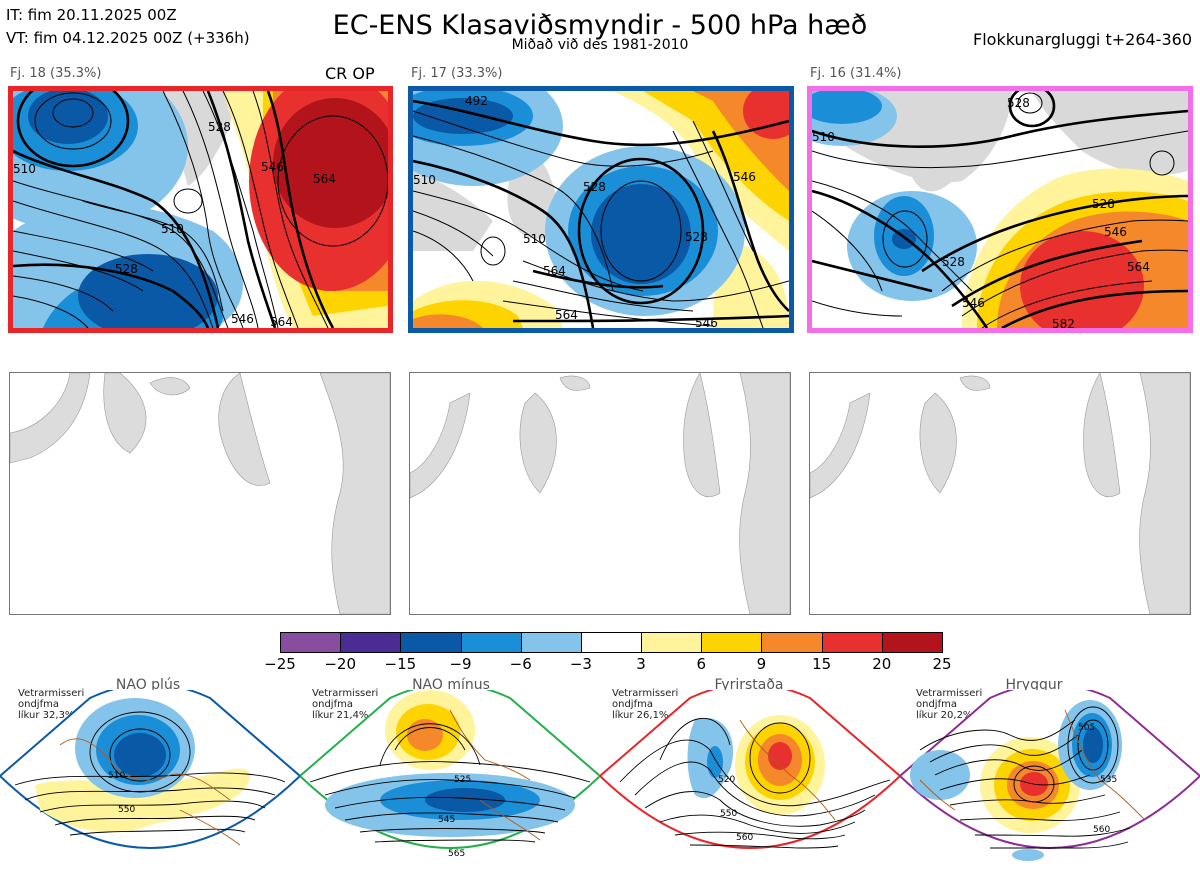  What do you see at coordinates (580, 664) in the screenshot?
I see `colorbar-tick: −3` at bounding box center [580, 664].